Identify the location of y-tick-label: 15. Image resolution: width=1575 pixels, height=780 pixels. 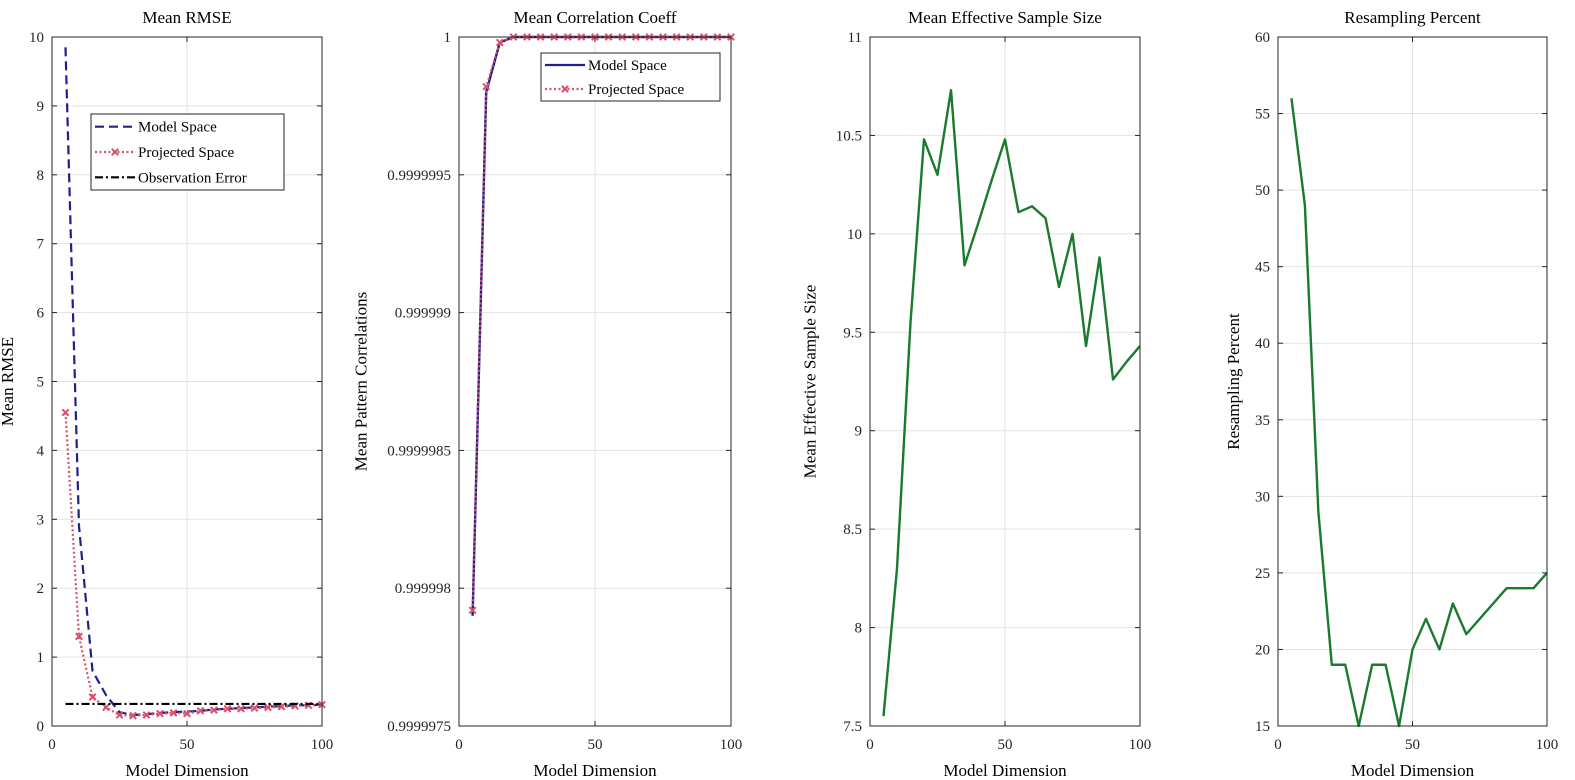
(1262, 727).